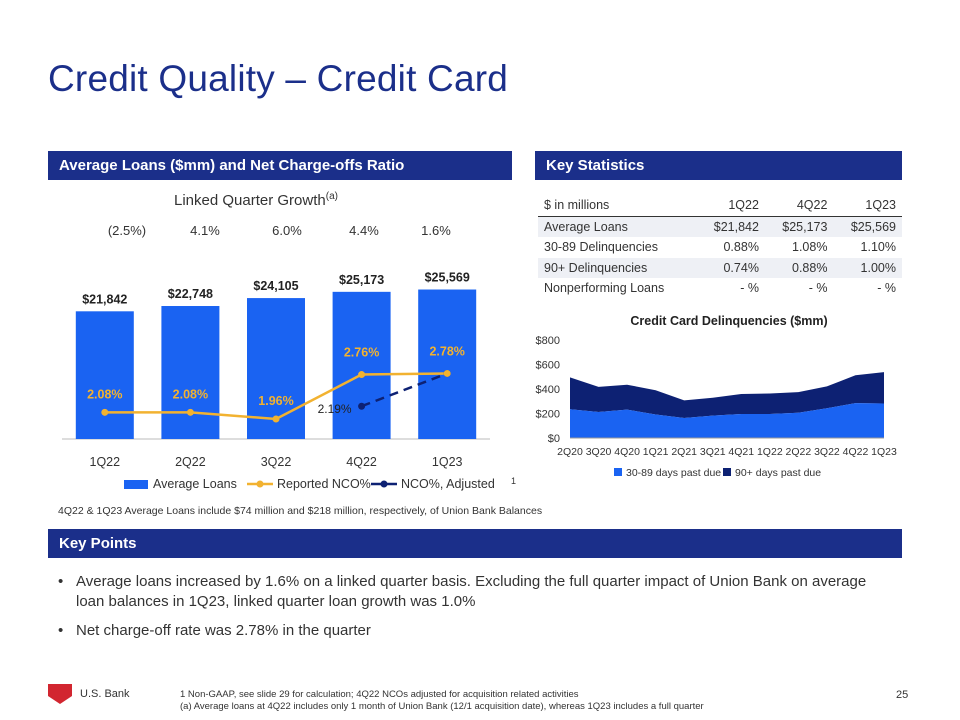 This screenshot has height=720, width=960. Describe the element at coordinates (127, 230) in the screenshot. I see `growth-value: (2.5%)` at that location.